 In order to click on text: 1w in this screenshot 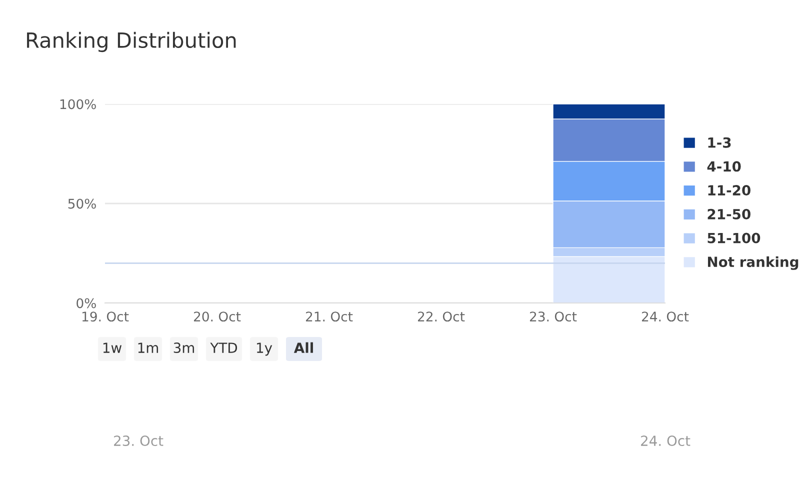, I will do `click(112, 347)`.